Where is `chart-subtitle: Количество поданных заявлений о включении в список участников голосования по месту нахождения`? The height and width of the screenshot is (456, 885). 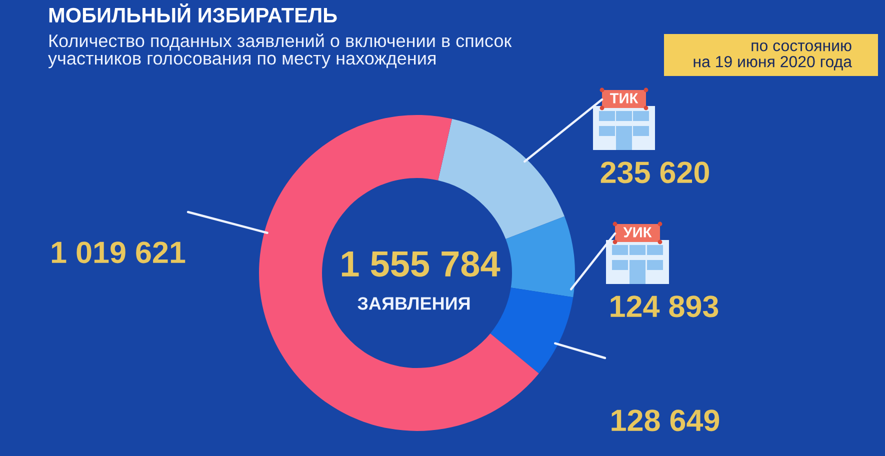 chart-subtitle: Количество поданных заявлений о включении в список участников голосования по месту нахождения is located at coordinates (280, 51).